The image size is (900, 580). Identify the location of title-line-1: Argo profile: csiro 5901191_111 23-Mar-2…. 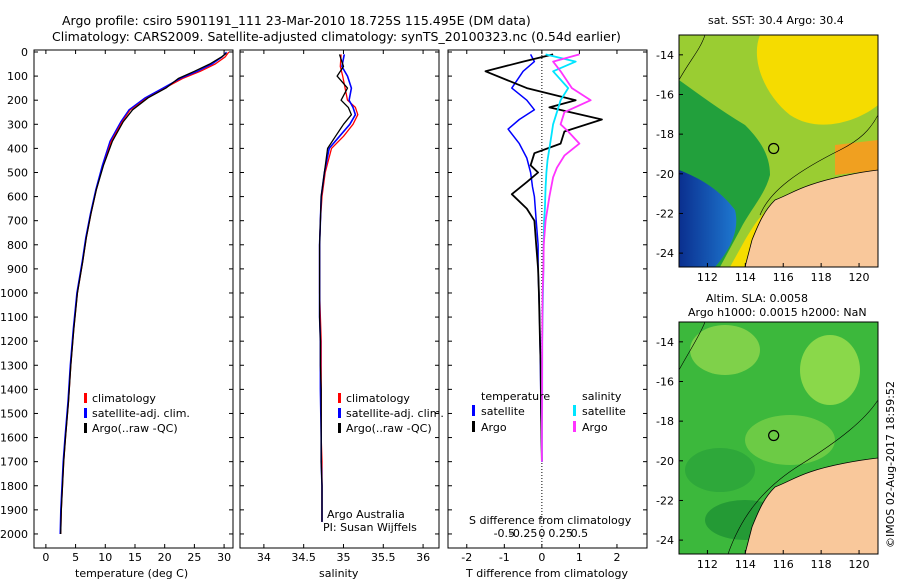
(296, 20).